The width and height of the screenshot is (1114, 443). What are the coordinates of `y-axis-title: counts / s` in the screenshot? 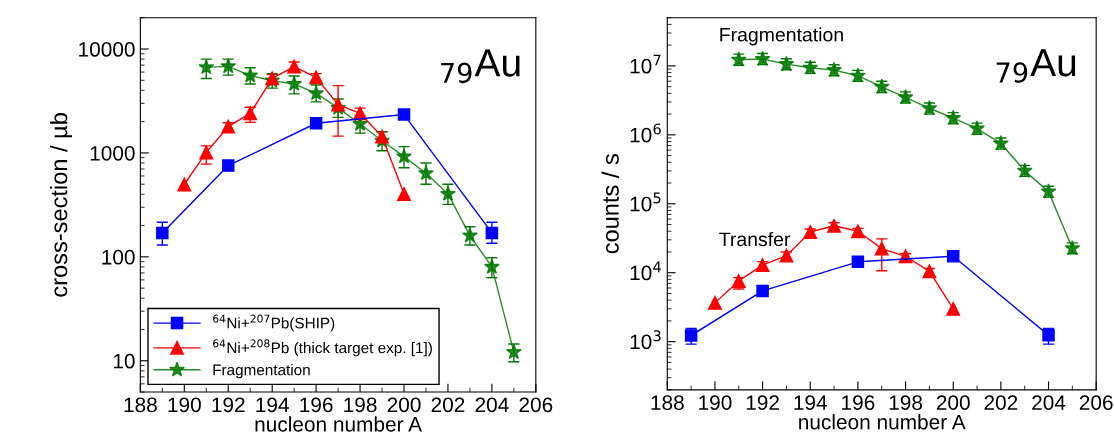 It's located at (610, 204).